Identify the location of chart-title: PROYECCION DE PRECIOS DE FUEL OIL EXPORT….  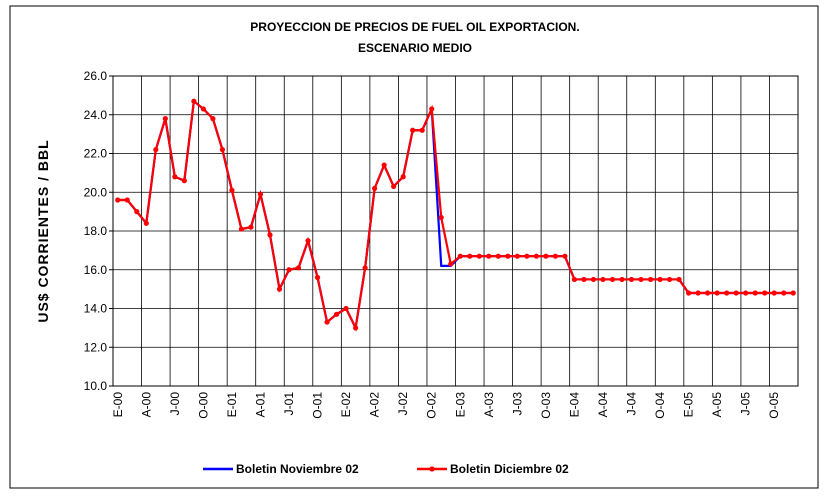
(414, 27).